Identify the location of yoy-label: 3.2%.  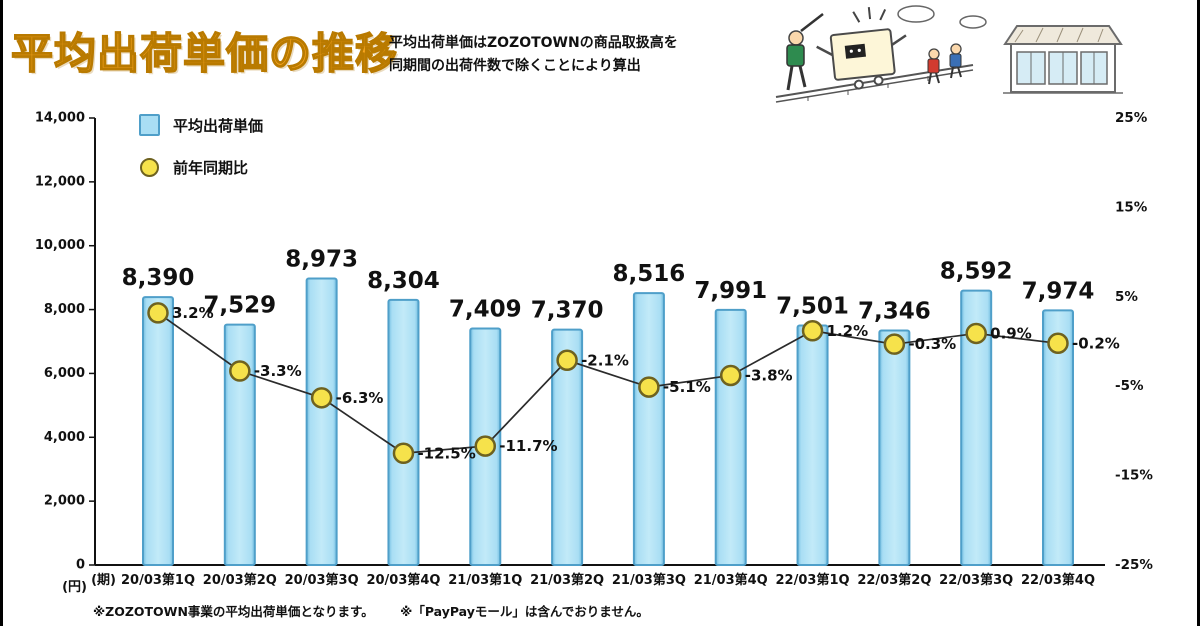
(193, 313).